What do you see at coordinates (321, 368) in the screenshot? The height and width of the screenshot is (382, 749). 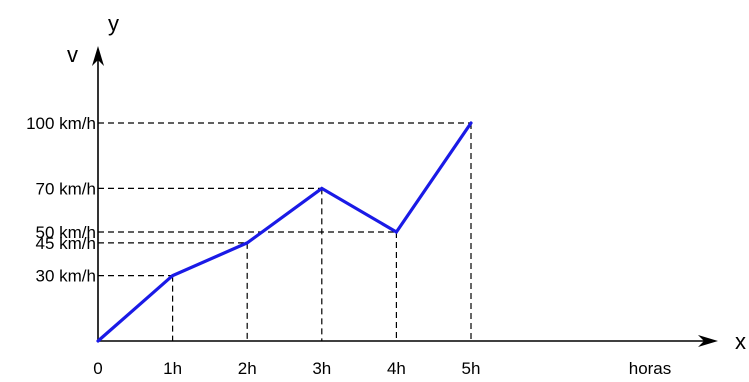 I see `x-tick-label: 3h` at bounding box center [321, 368].